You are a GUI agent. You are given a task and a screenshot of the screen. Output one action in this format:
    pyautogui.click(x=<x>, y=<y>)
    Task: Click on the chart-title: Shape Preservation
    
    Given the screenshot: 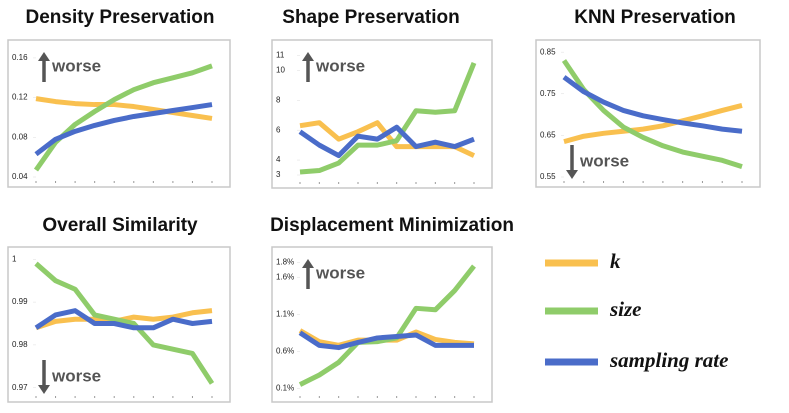 What is the action you would take?
    pyautogui.click(x=370, y=17)
    